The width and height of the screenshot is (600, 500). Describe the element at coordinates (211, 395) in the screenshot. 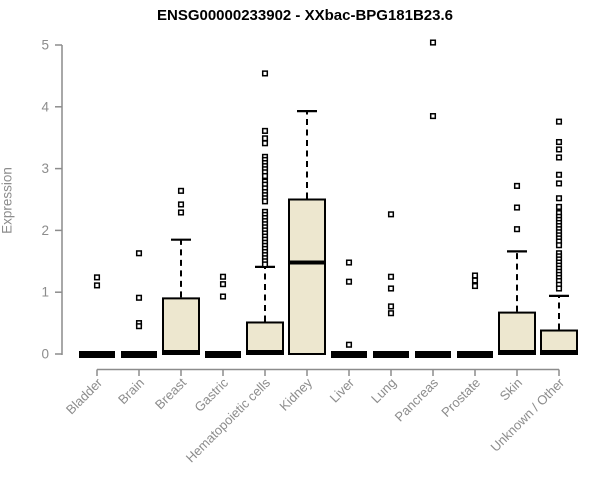

I see `x-axis-label-gastric: Gastric` at that location.